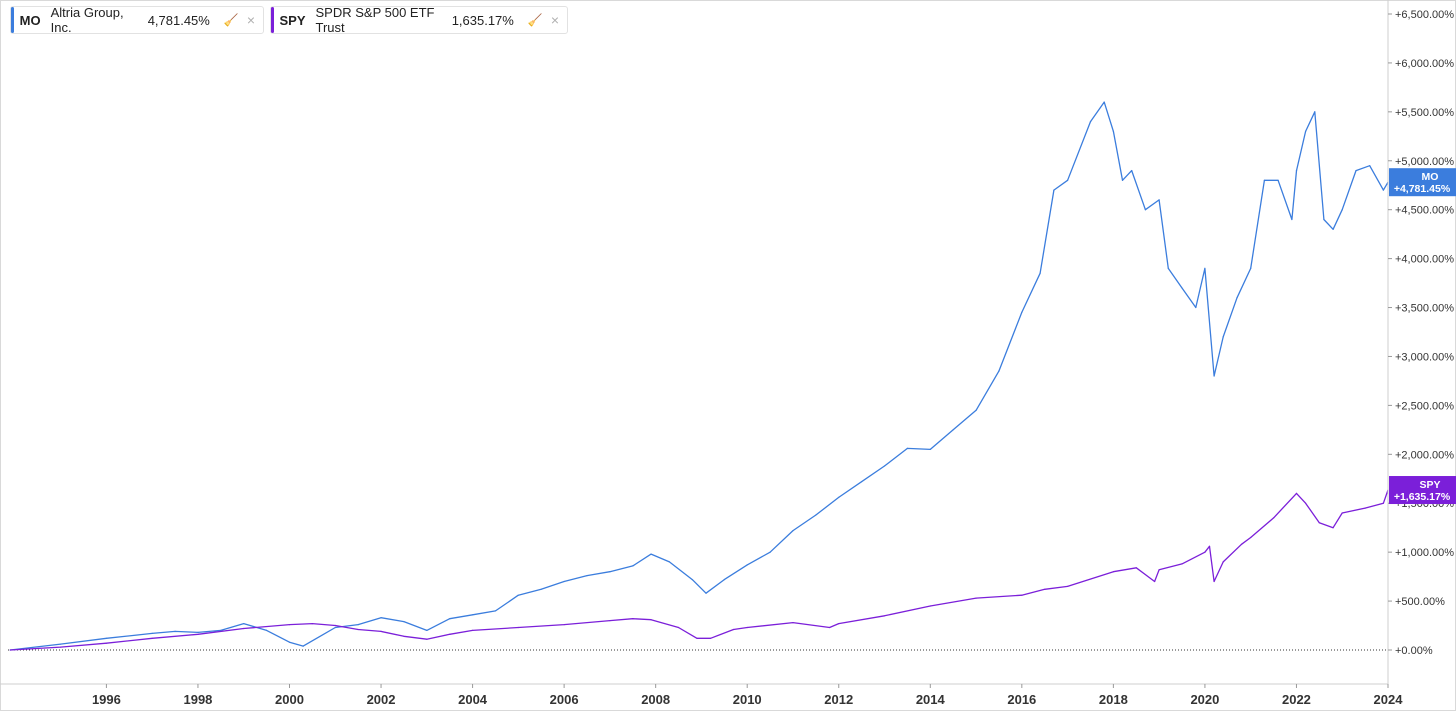  Describe the element at coordinates (1204, 699) in the screenshot. I see `x-tick-label: 2020` at that location.